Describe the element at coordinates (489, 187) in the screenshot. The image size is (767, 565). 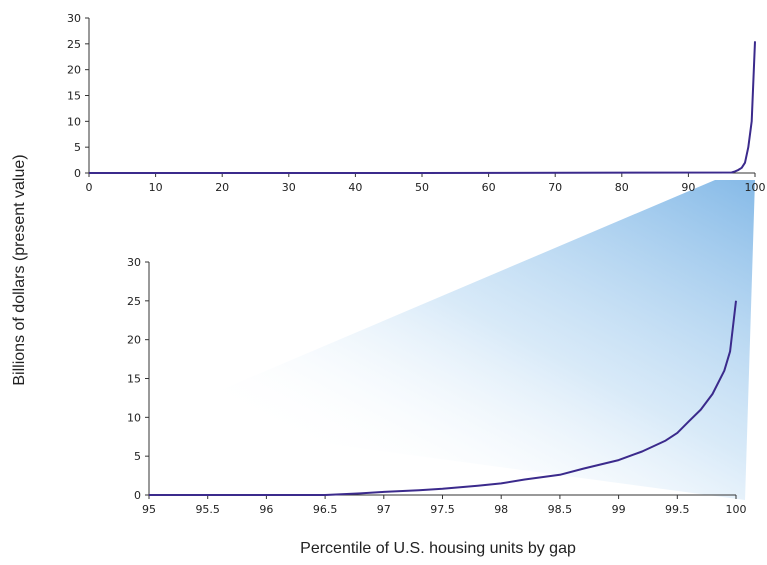
I see `top-x-tick-label: 60` at that location.